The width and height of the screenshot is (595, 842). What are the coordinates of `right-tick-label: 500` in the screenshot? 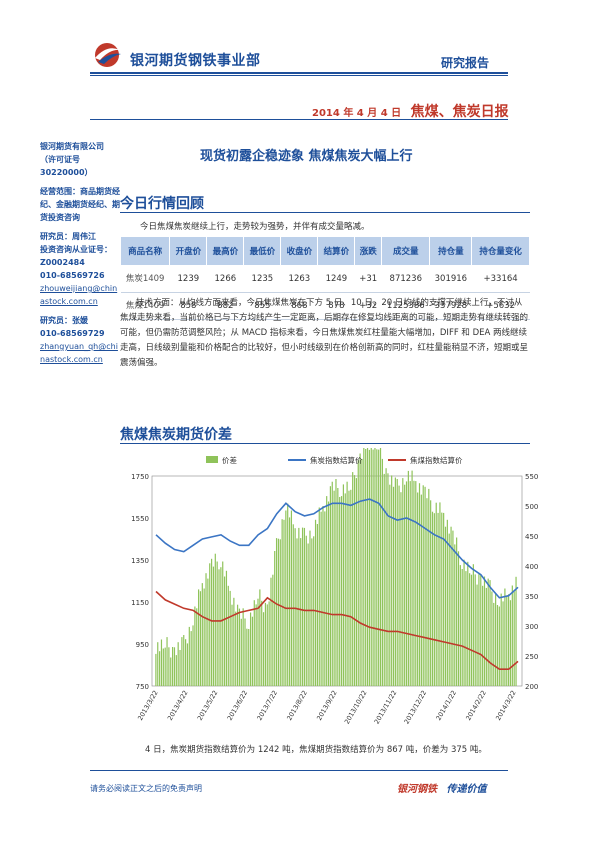 It's located at (531, 507).